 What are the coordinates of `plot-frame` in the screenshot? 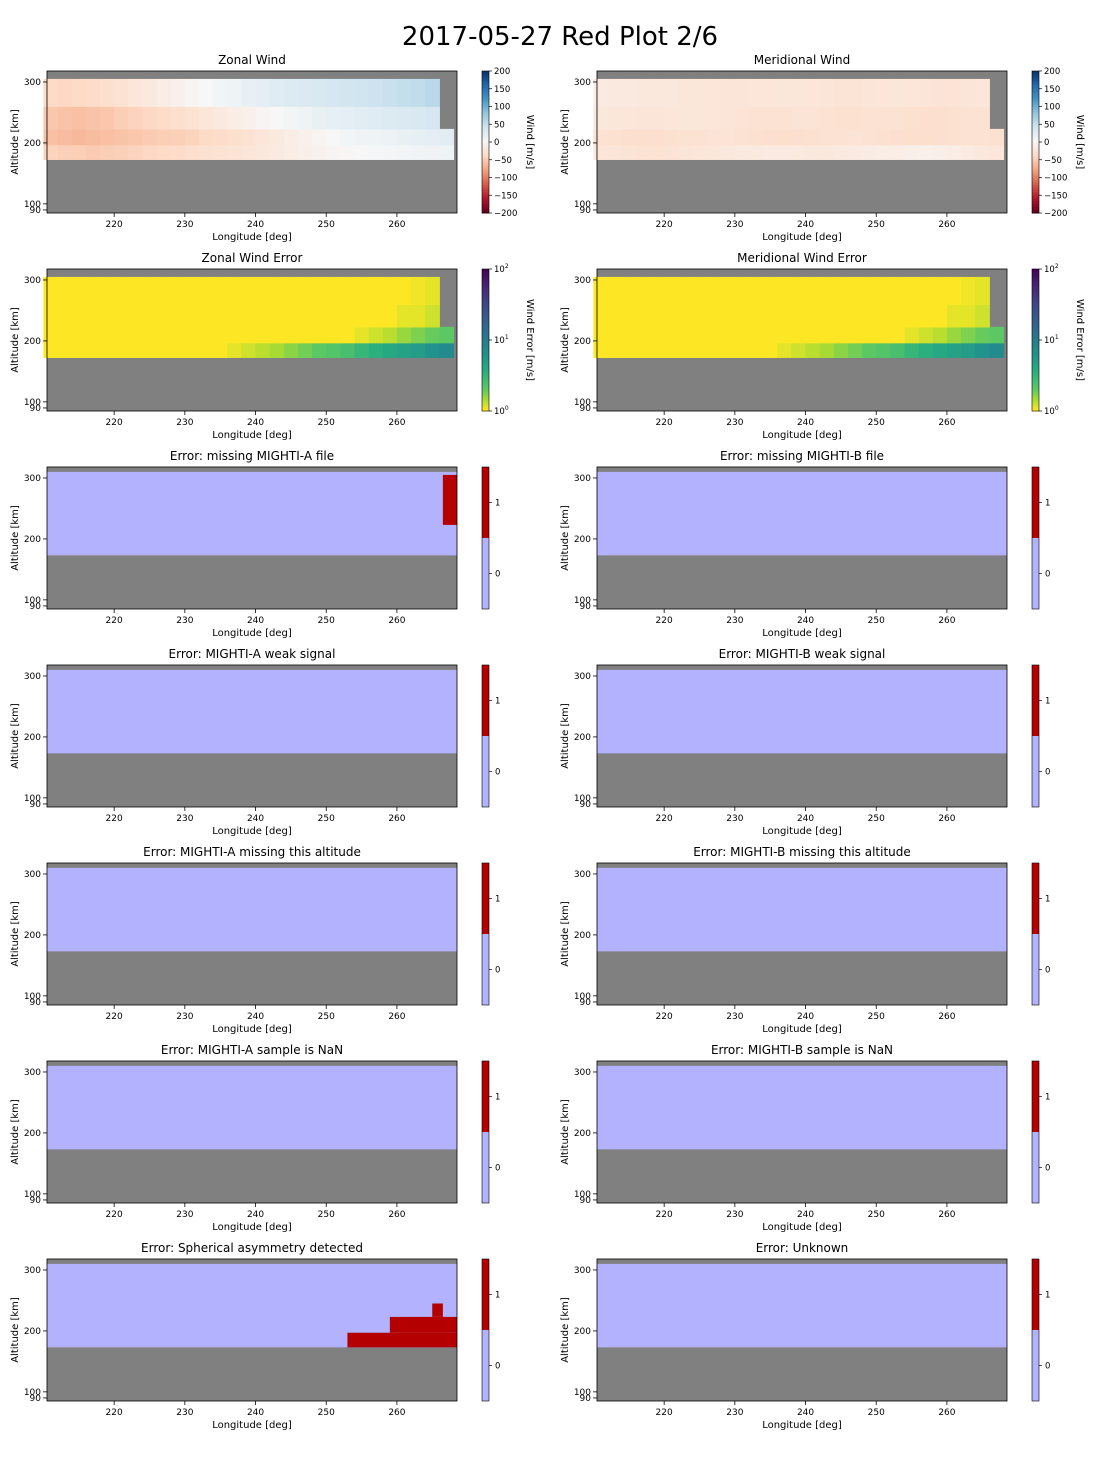 It's located at (802, 142).